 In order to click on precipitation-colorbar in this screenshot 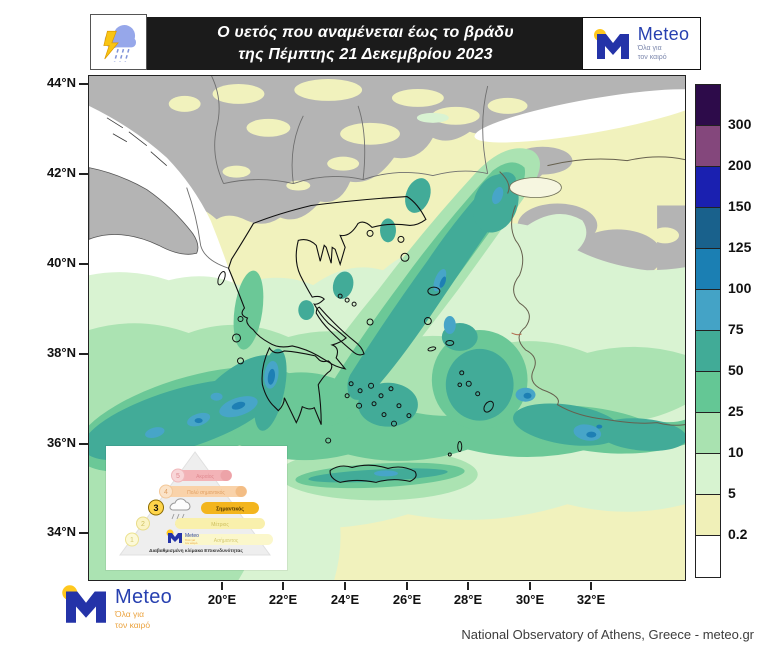, I will do `click(708, 331)`.